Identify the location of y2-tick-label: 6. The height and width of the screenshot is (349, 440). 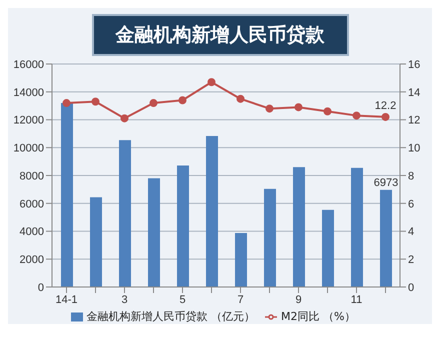
(411, 204).